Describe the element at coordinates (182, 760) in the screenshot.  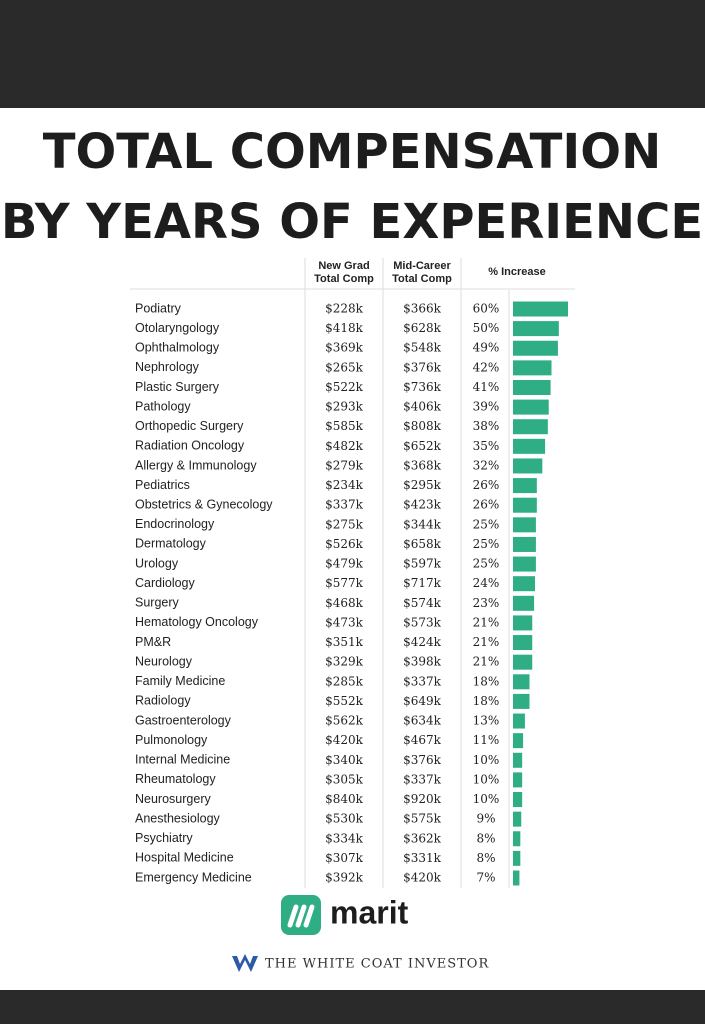
I see `specialty: Internal Medicine` at that location.